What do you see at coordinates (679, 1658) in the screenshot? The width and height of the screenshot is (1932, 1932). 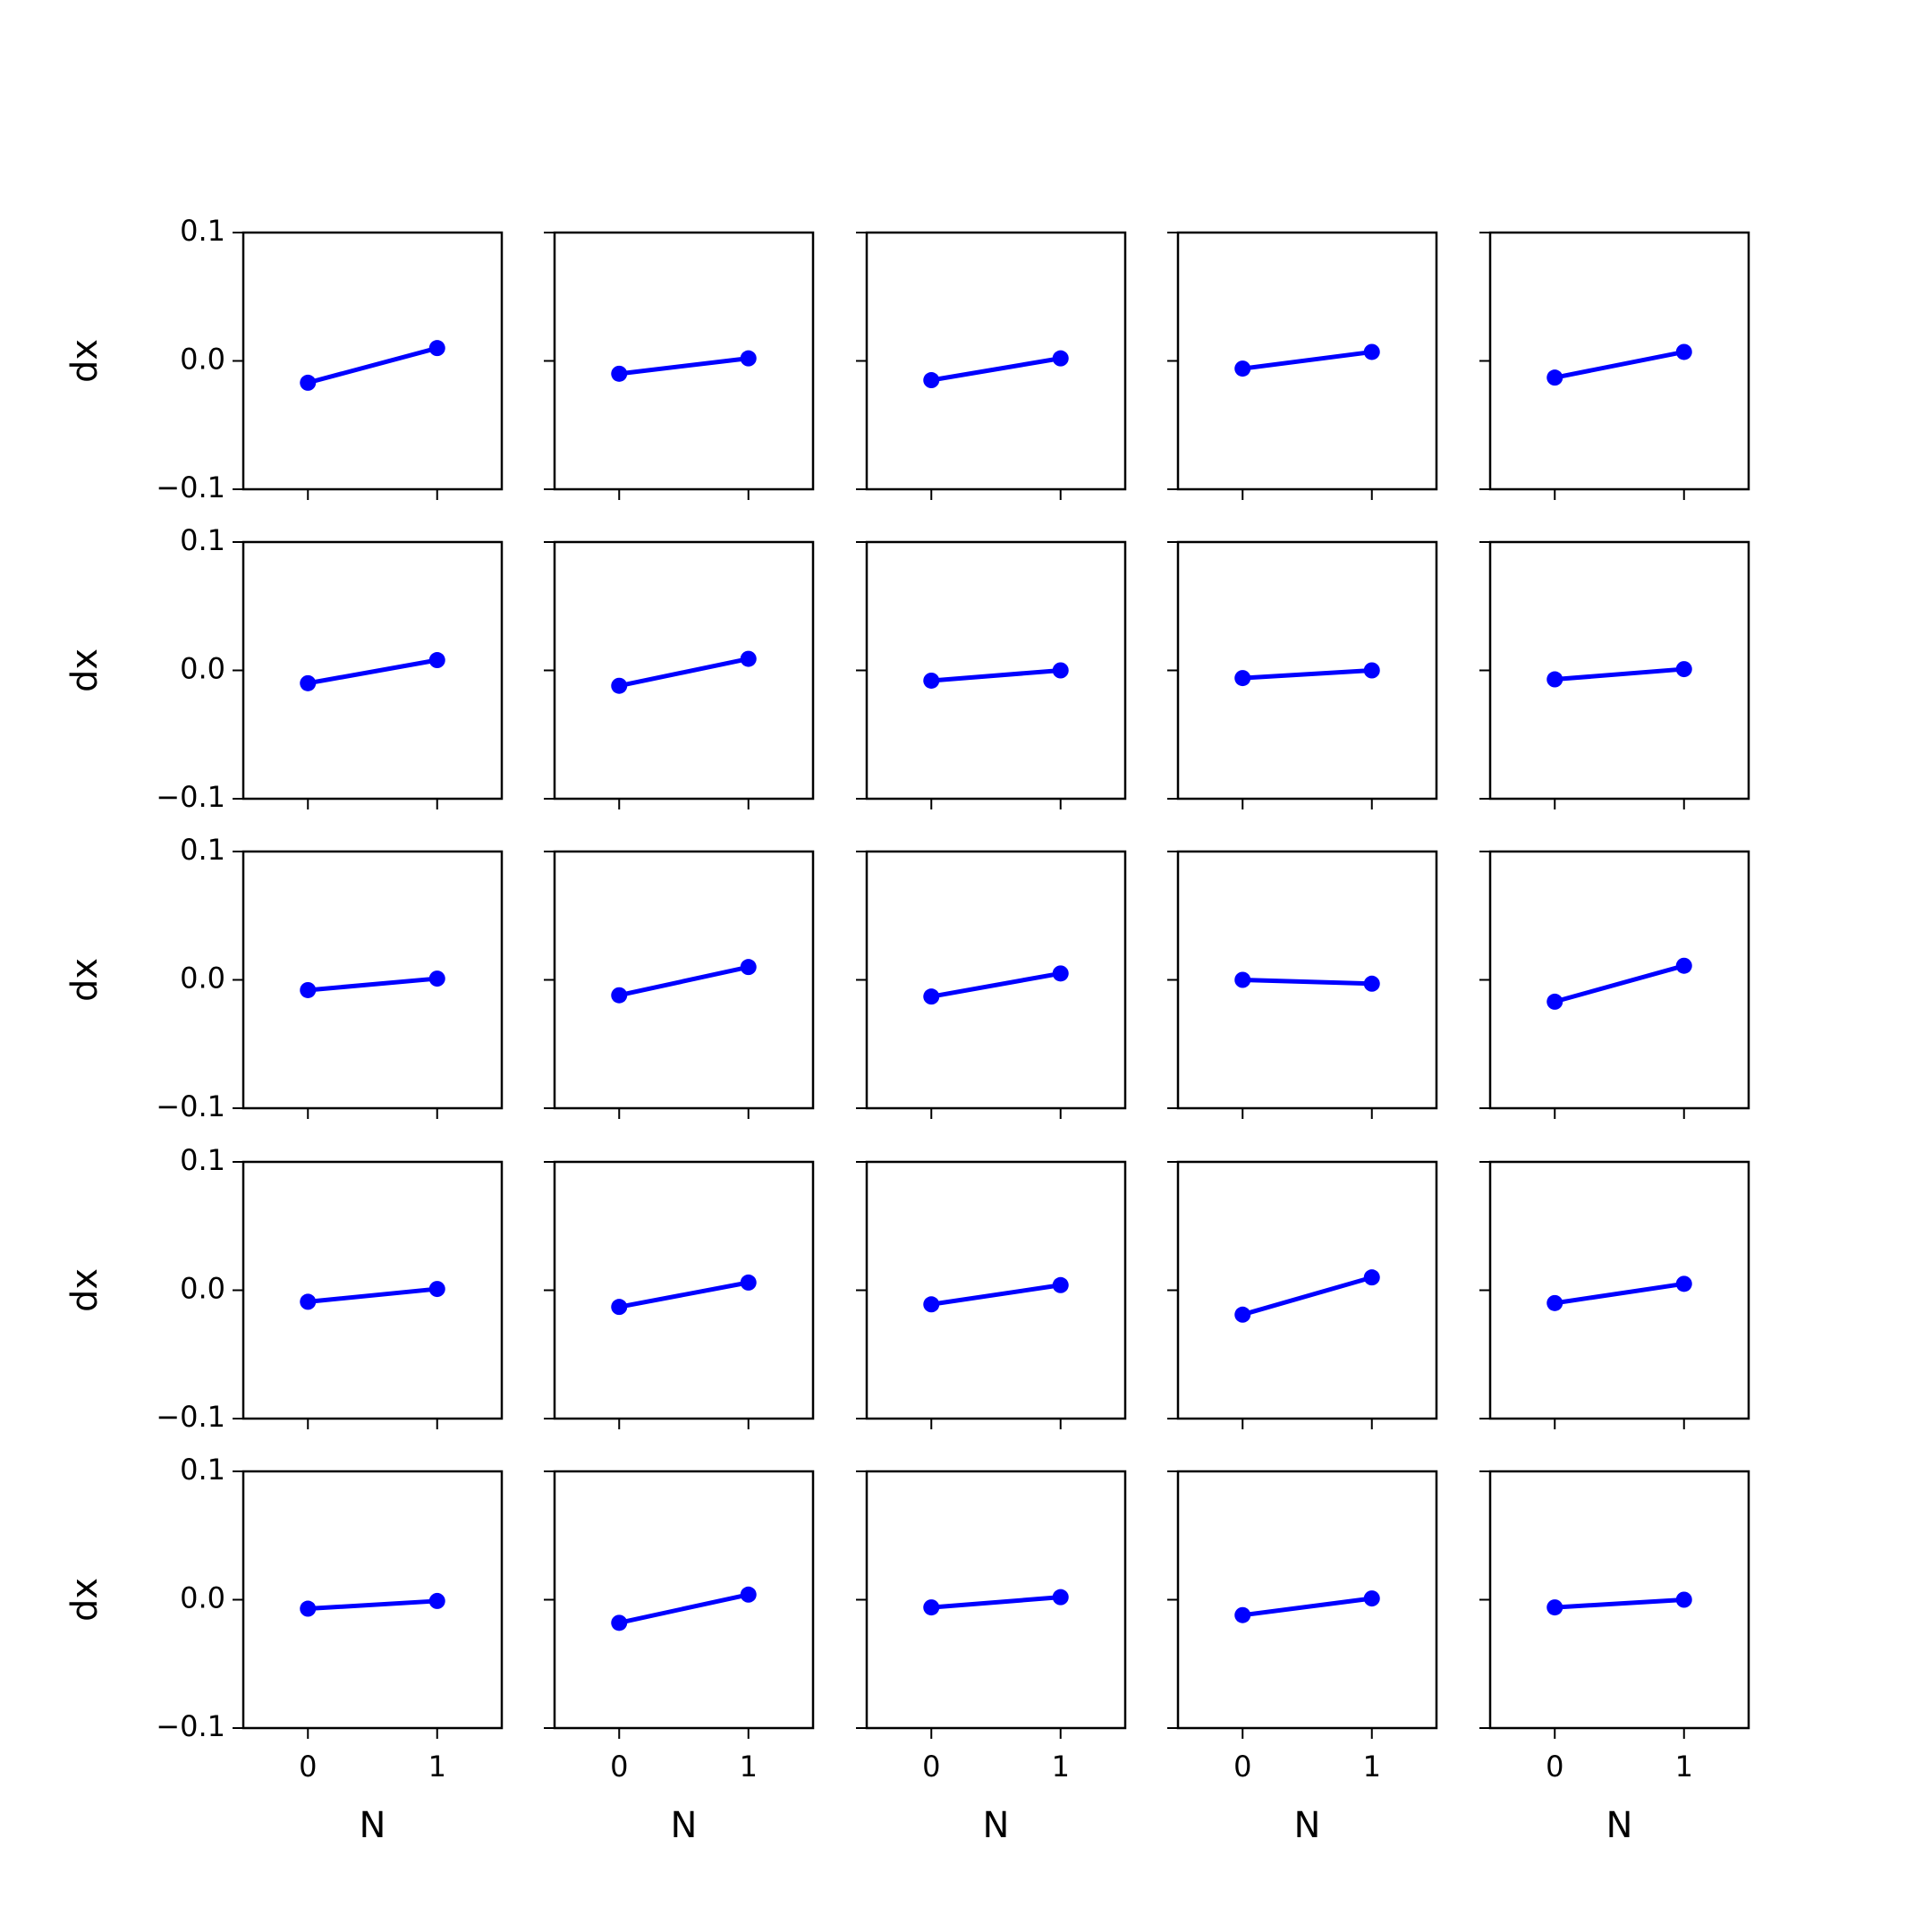 I see `subplot-r5-c2: 0 1 N` at bounding box center [679, 1658].